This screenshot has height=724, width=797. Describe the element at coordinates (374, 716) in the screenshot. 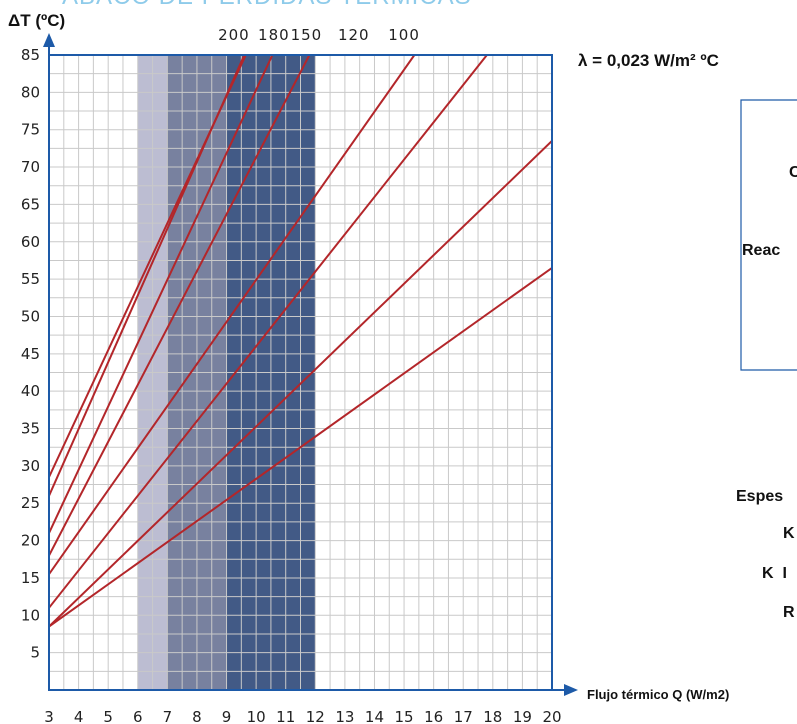

I see `x-tick-label: 14` at that location.